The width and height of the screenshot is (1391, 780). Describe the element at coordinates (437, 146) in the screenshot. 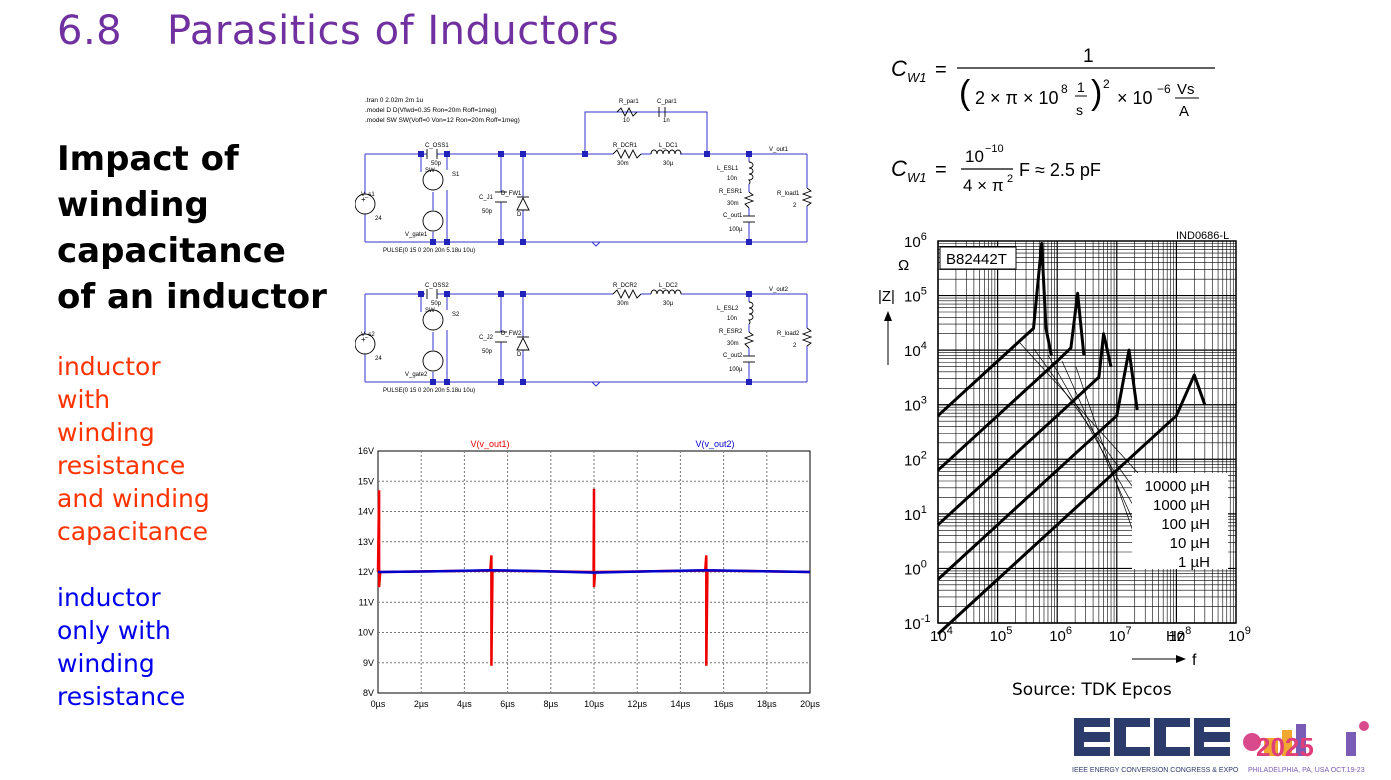

I see `label-coss1: C_OSS1` at that location.